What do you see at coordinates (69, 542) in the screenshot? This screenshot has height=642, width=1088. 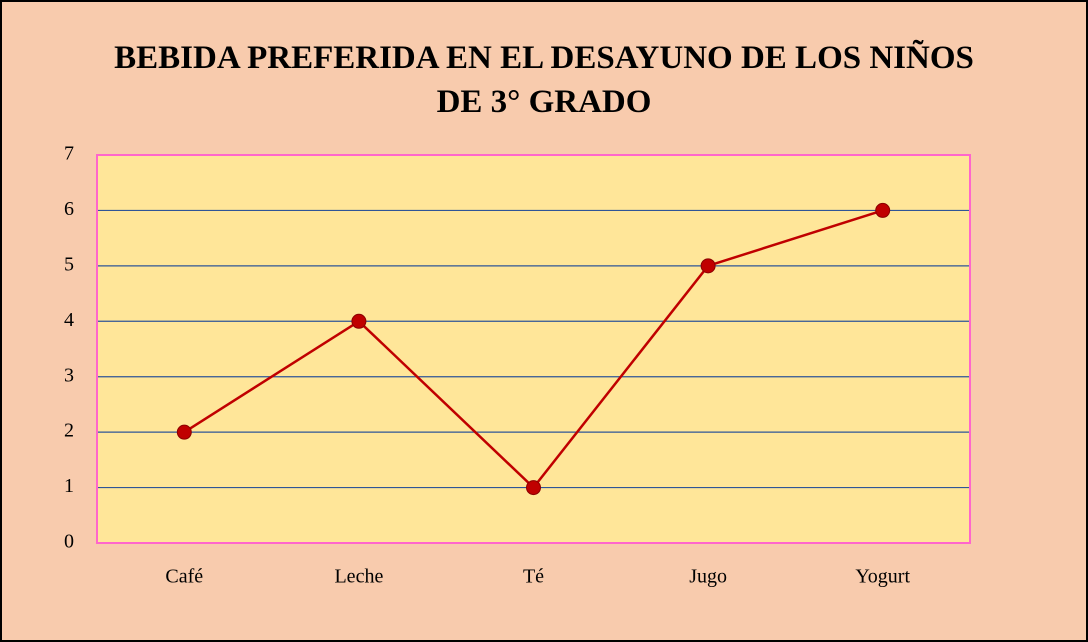 I see `y-tick-label: 0` at bounding box center [69, 542].